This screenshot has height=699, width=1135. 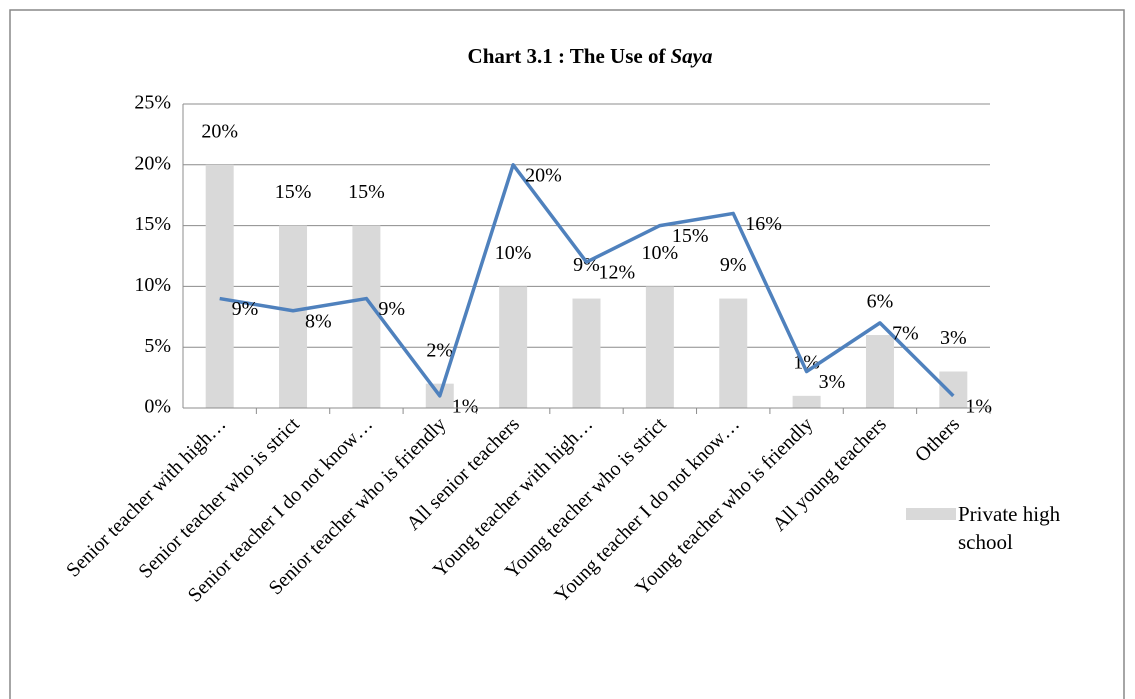 What do you see at coordinates (152, 285) in the screenshot?
I see `y-tick-label: 10%` at bounding box center [152, 285].